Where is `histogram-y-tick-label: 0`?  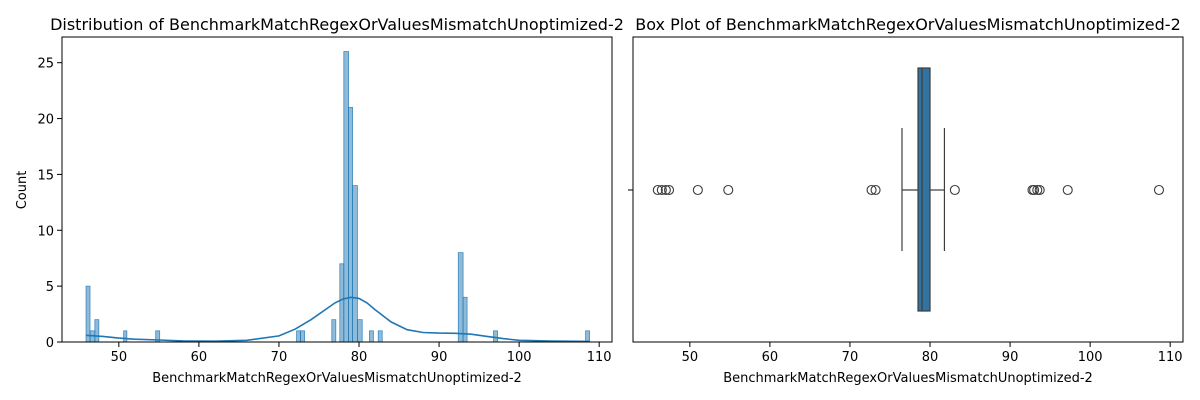 histogram-y-tick-label: 0 is located at coordinates (50, 343).